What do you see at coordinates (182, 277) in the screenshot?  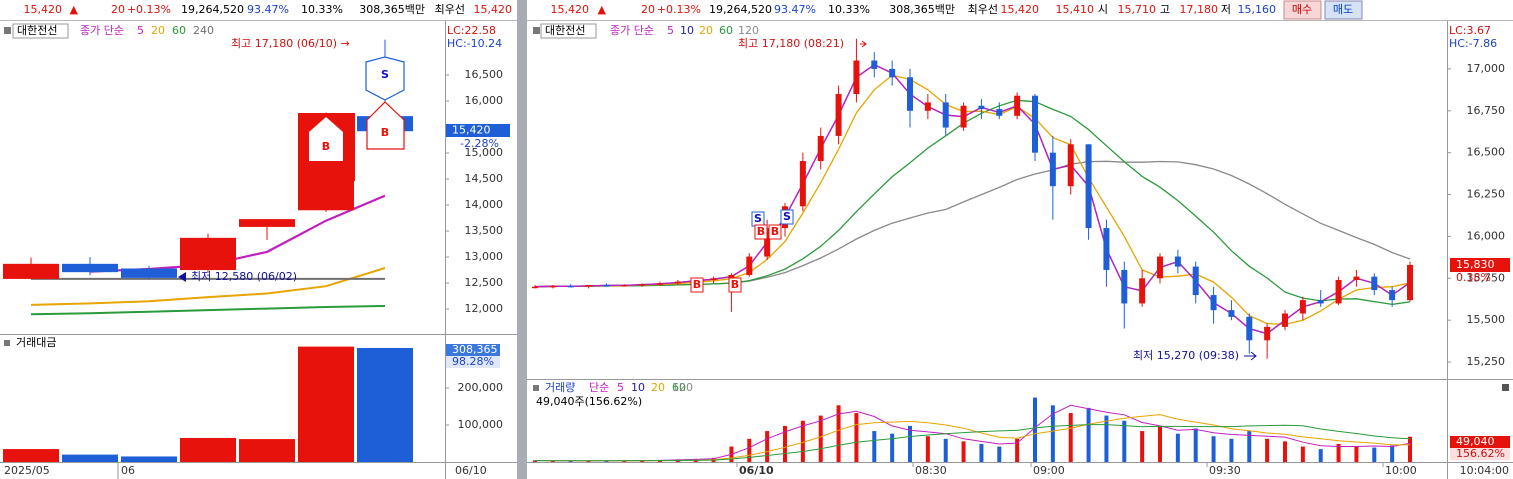 I see `low-arrow` at bounding box center [182, 277].